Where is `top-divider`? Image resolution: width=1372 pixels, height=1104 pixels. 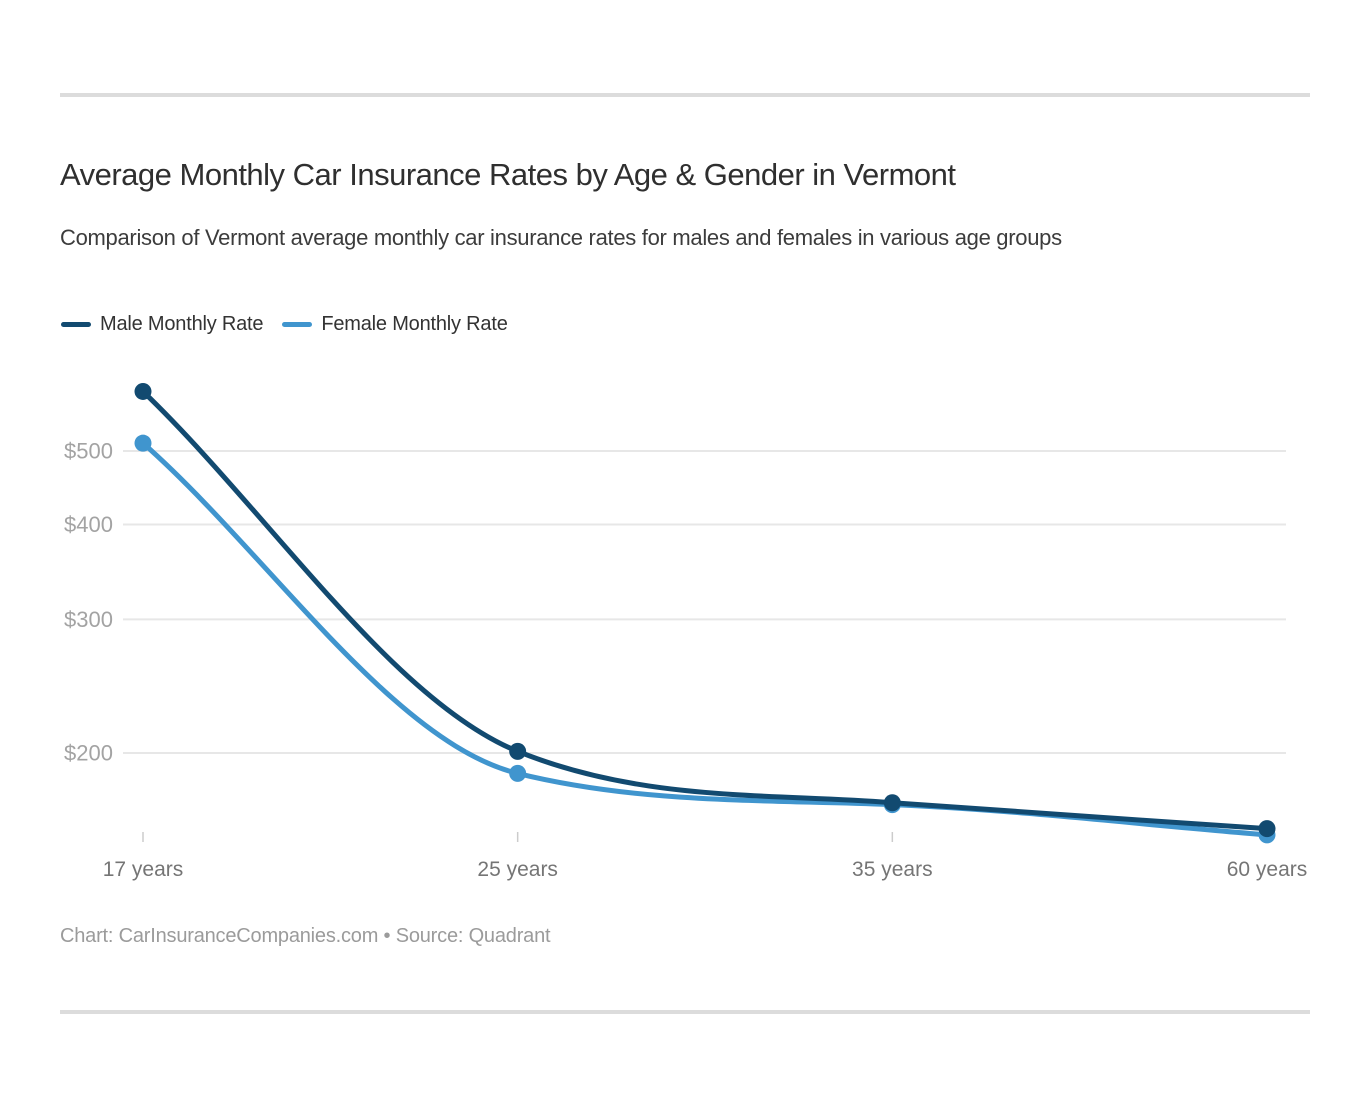 top-divider is located at coordinates (685, 95).